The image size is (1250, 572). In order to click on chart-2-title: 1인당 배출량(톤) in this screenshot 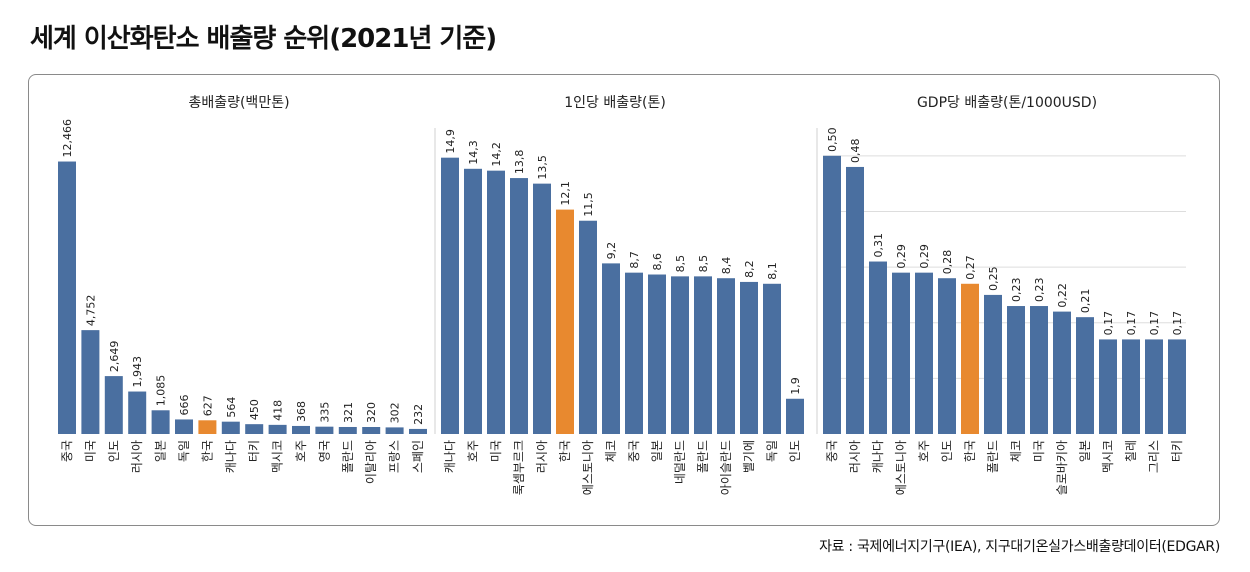, I will do `click(615, 103)`.